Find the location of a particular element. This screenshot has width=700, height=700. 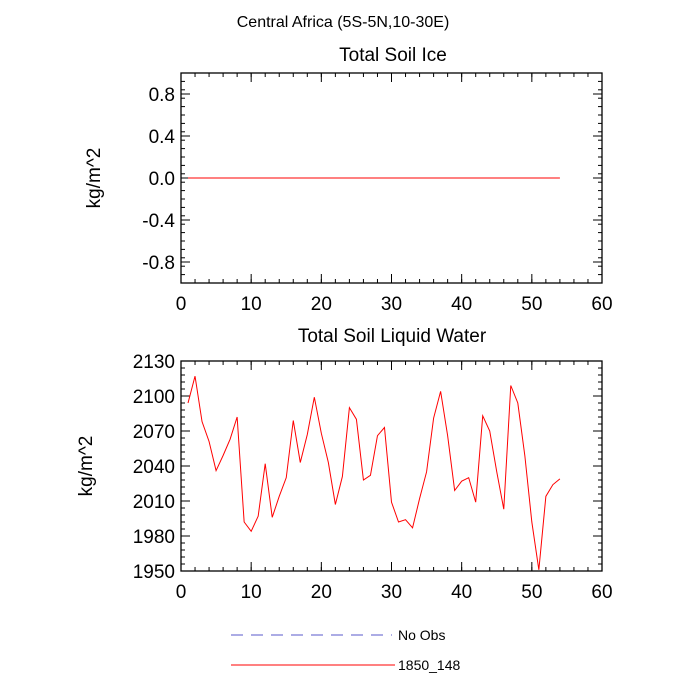

y-tick-label: 0.0 is located at coordinates (162, 179).